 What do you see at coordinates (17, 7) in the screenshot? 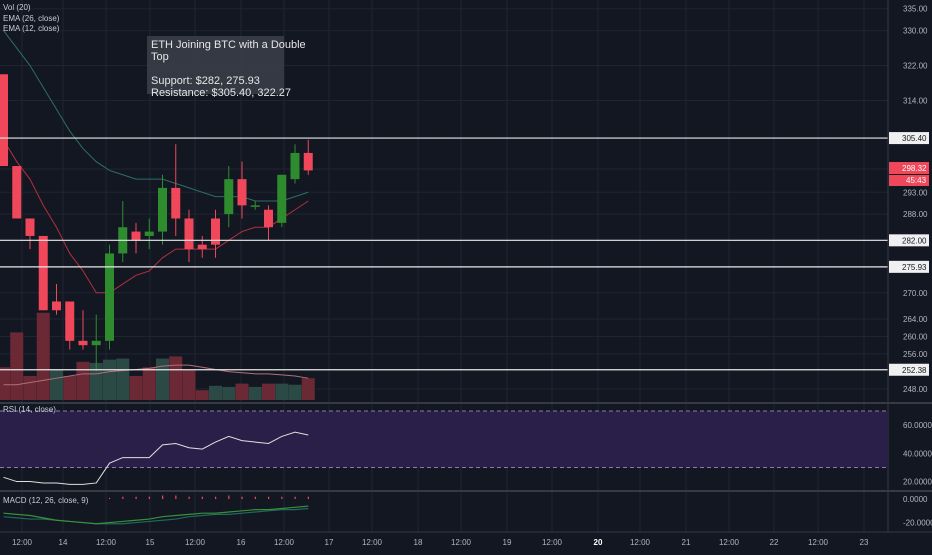
I see `volume-indicator-label: Vol (20)` at bounding box center [17, 7].